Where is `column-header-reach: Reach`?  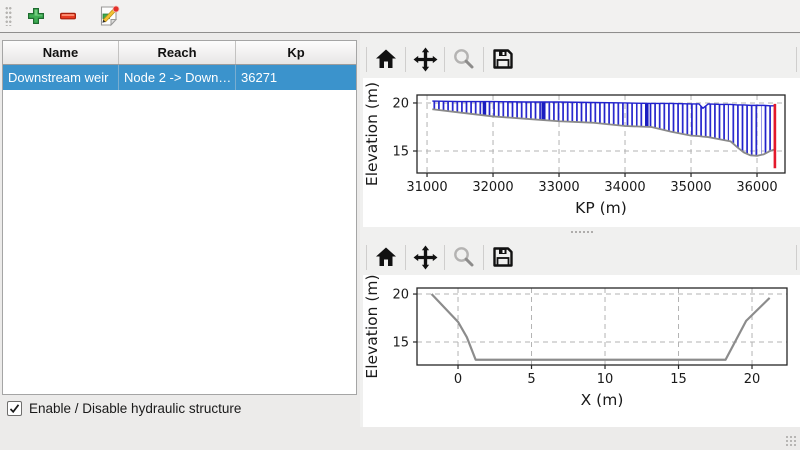 column-header-reach: Reach is located at coordinates (177, 52).